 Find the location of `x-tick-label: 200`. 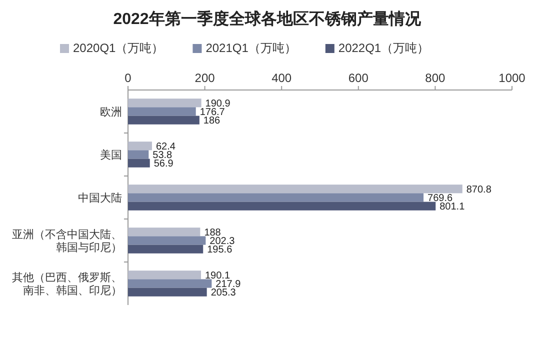

x-tick-label: 200 is located at coordinates (205, 78).